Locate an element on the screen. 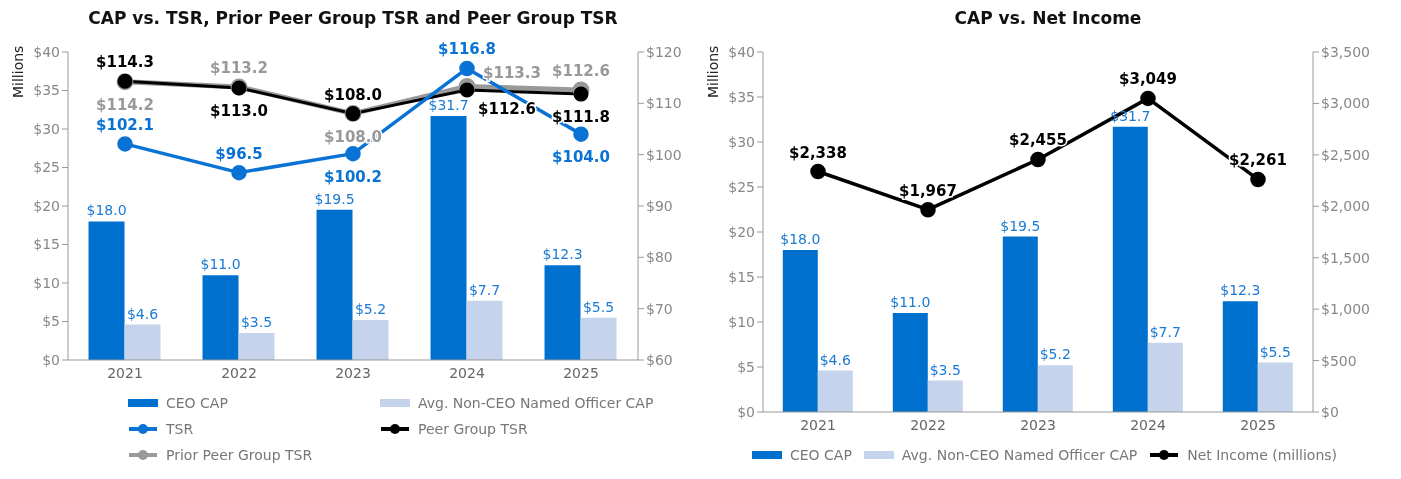  y2-tick-label: $3,000 is located at coordinates (1345, 103).